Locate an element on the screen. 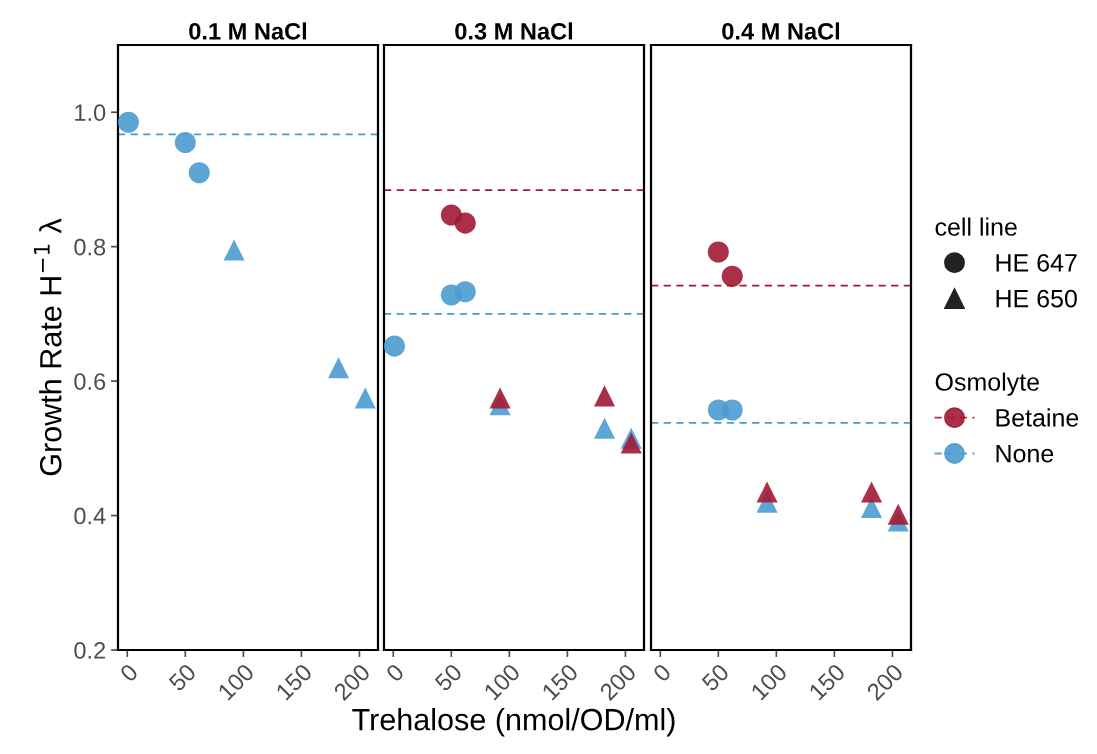 This screenshot has width=1097, height=754. y-axis-title: Growth Rate H$^{−1}$ λ is located at coordinates (47, 347).